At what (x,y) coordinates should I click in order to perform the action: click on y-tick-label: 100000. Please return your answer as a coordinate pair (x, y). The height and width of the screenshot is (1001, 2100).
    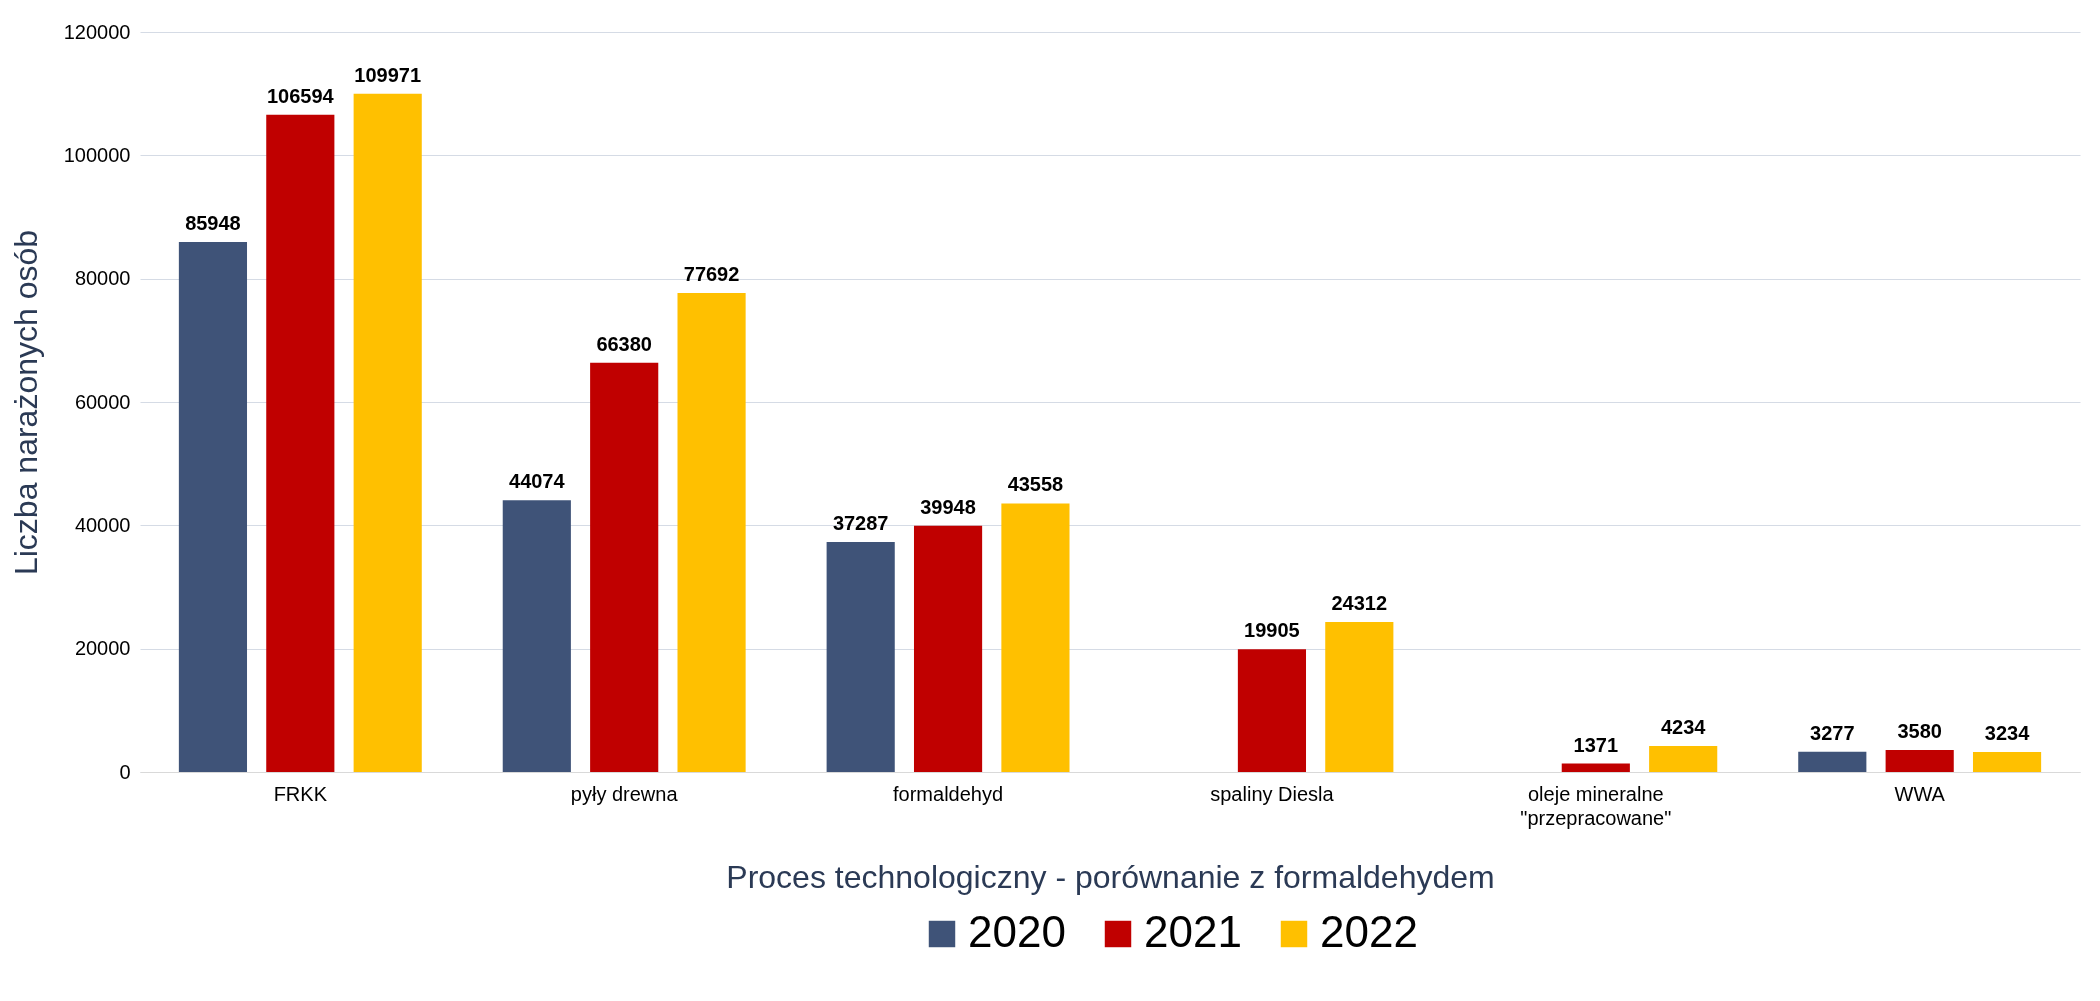
    Looking at the image, I should click on (97, 154).